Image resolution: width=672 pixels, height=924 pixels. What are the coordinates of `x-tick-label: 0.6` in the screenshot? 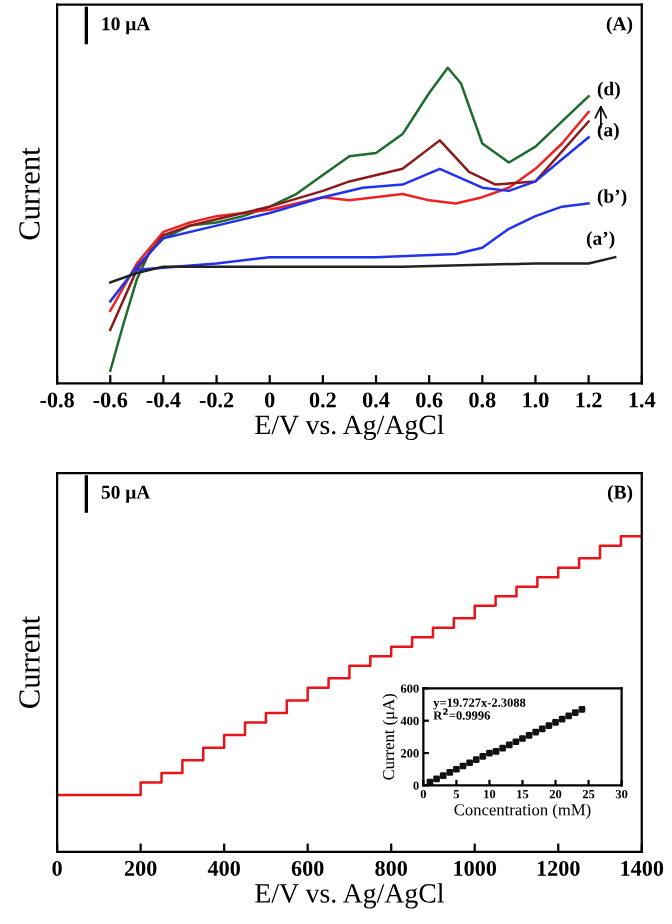 It's located at (429, 400).